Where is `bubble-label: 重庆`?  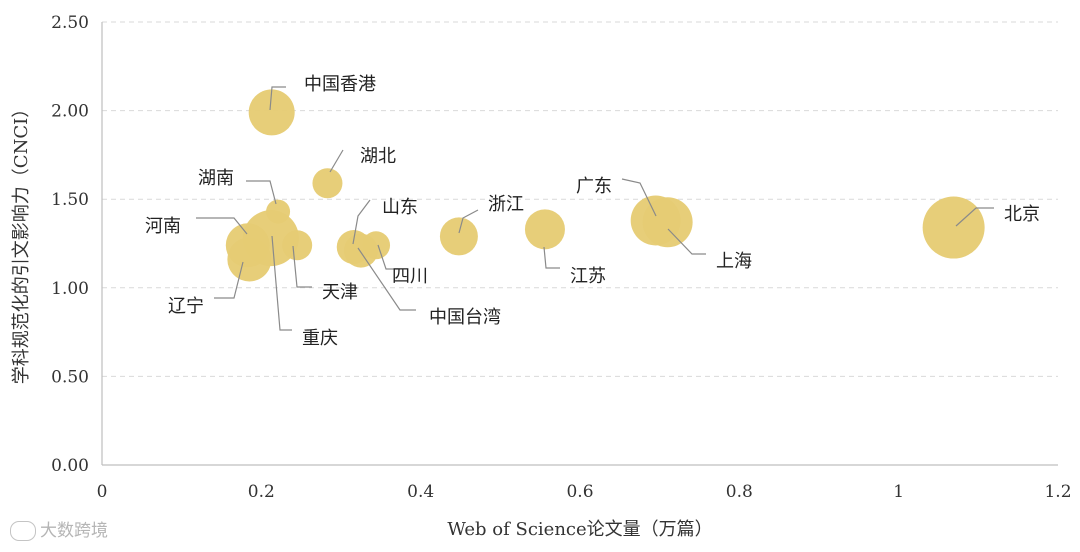 bubble-label: 重庆 is located at coordinates (320, 338).